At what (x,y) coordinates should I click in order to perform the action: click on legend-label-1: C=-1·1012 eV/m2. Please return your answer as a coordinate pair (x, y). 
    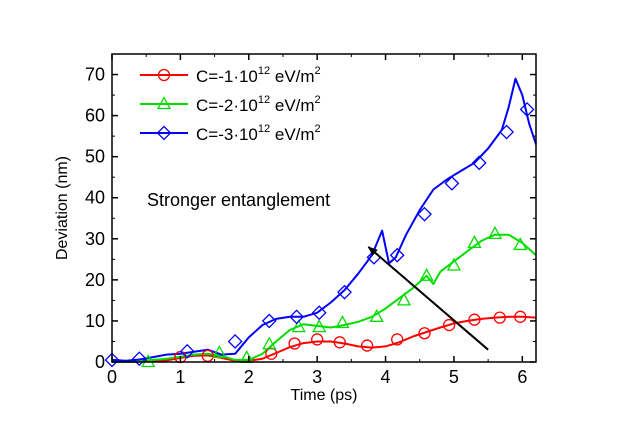
    Looking at the image, I should click on (258, 75).